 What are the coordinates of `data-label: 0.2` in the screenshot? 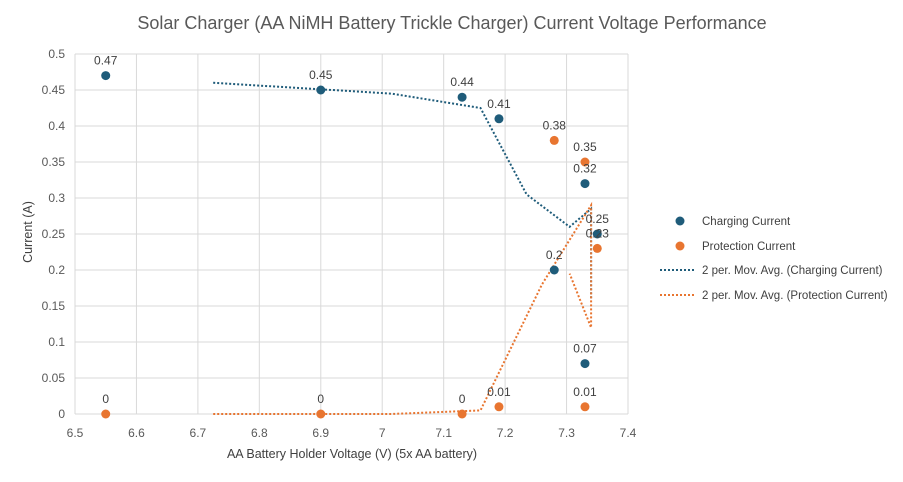 It's located at (554, 255).